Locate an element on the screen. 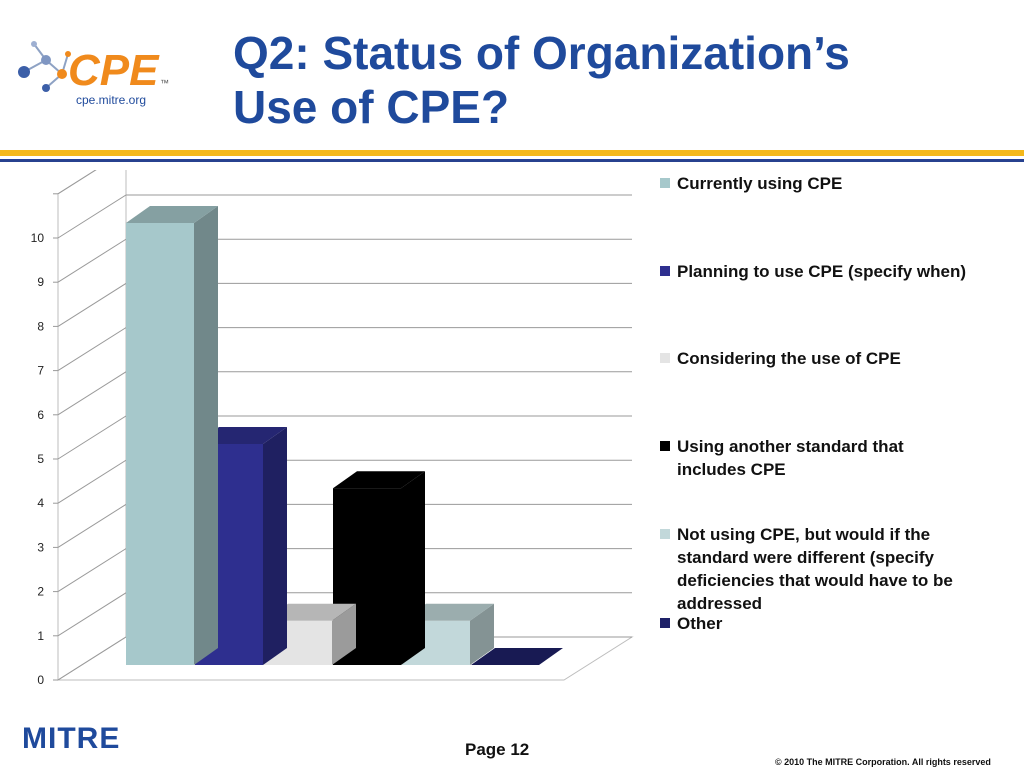 Image resolution: width=1024 pixels, height=768 pixels. cpe-logo-tm: ™ is located at coordinates (164, 83).